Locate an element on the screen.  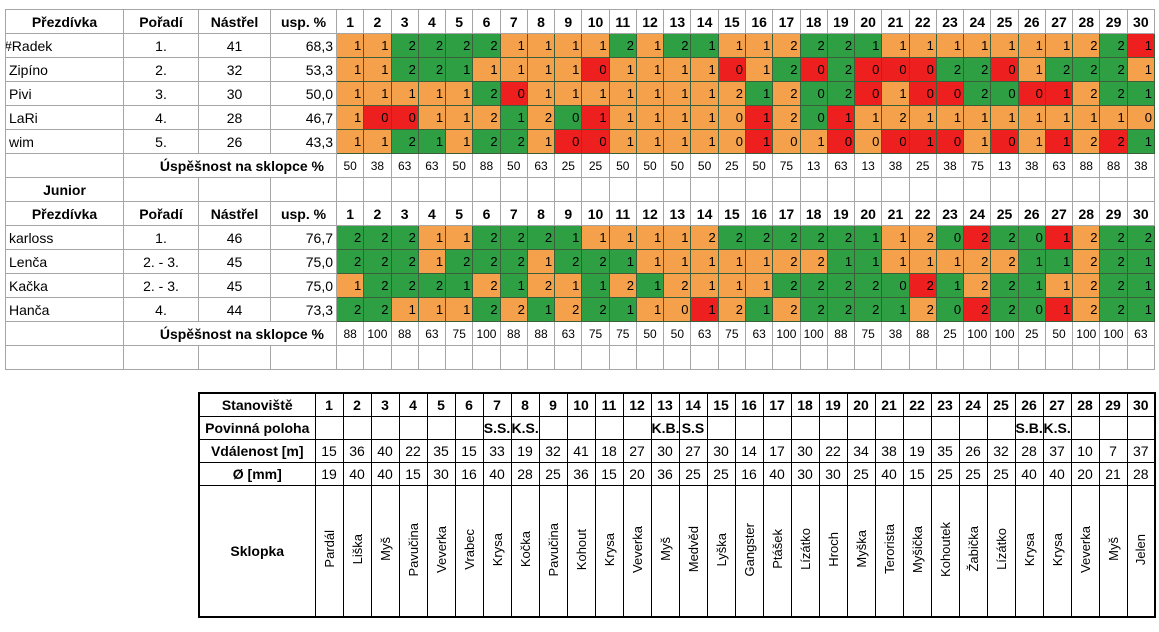
success-value: 63 is located at coordinates (704, 333).